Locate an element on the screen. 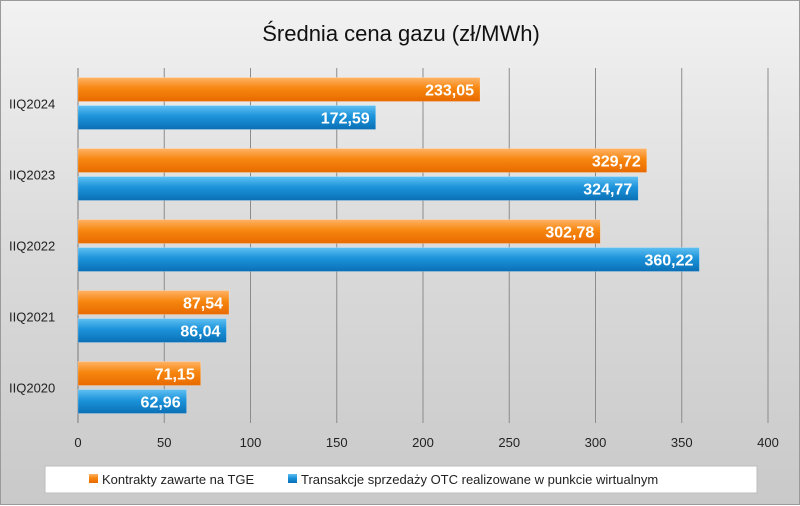 The image size is (800, 506). data-label-tge: 87,54 is located at coordinates (203, 304).